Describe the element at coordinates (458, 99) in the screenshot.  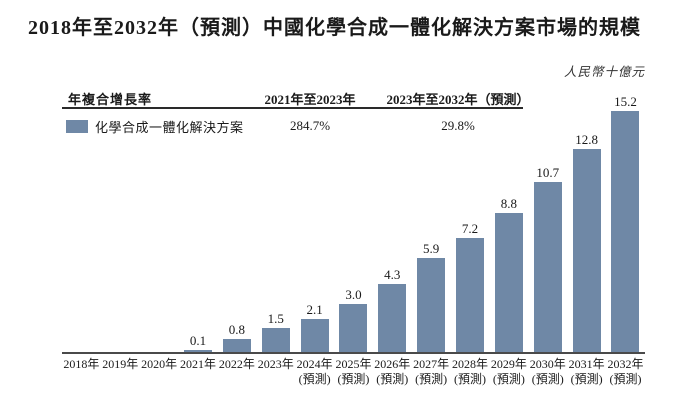
I see `cagr-header-period2: 2023年至2032年（預測）` at that location.